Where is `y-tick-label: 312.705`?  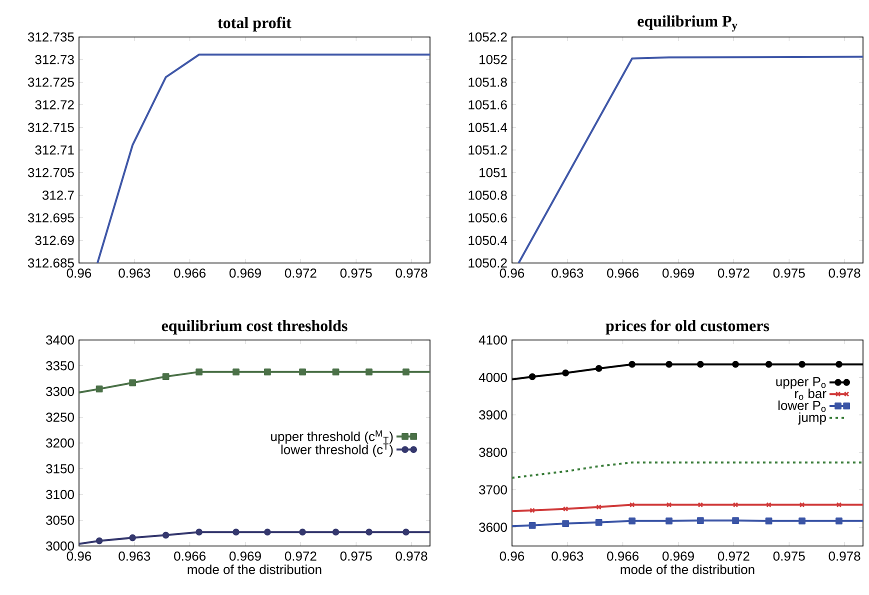
y-tick-label: 312.705 is located at coordinates (51, 173).